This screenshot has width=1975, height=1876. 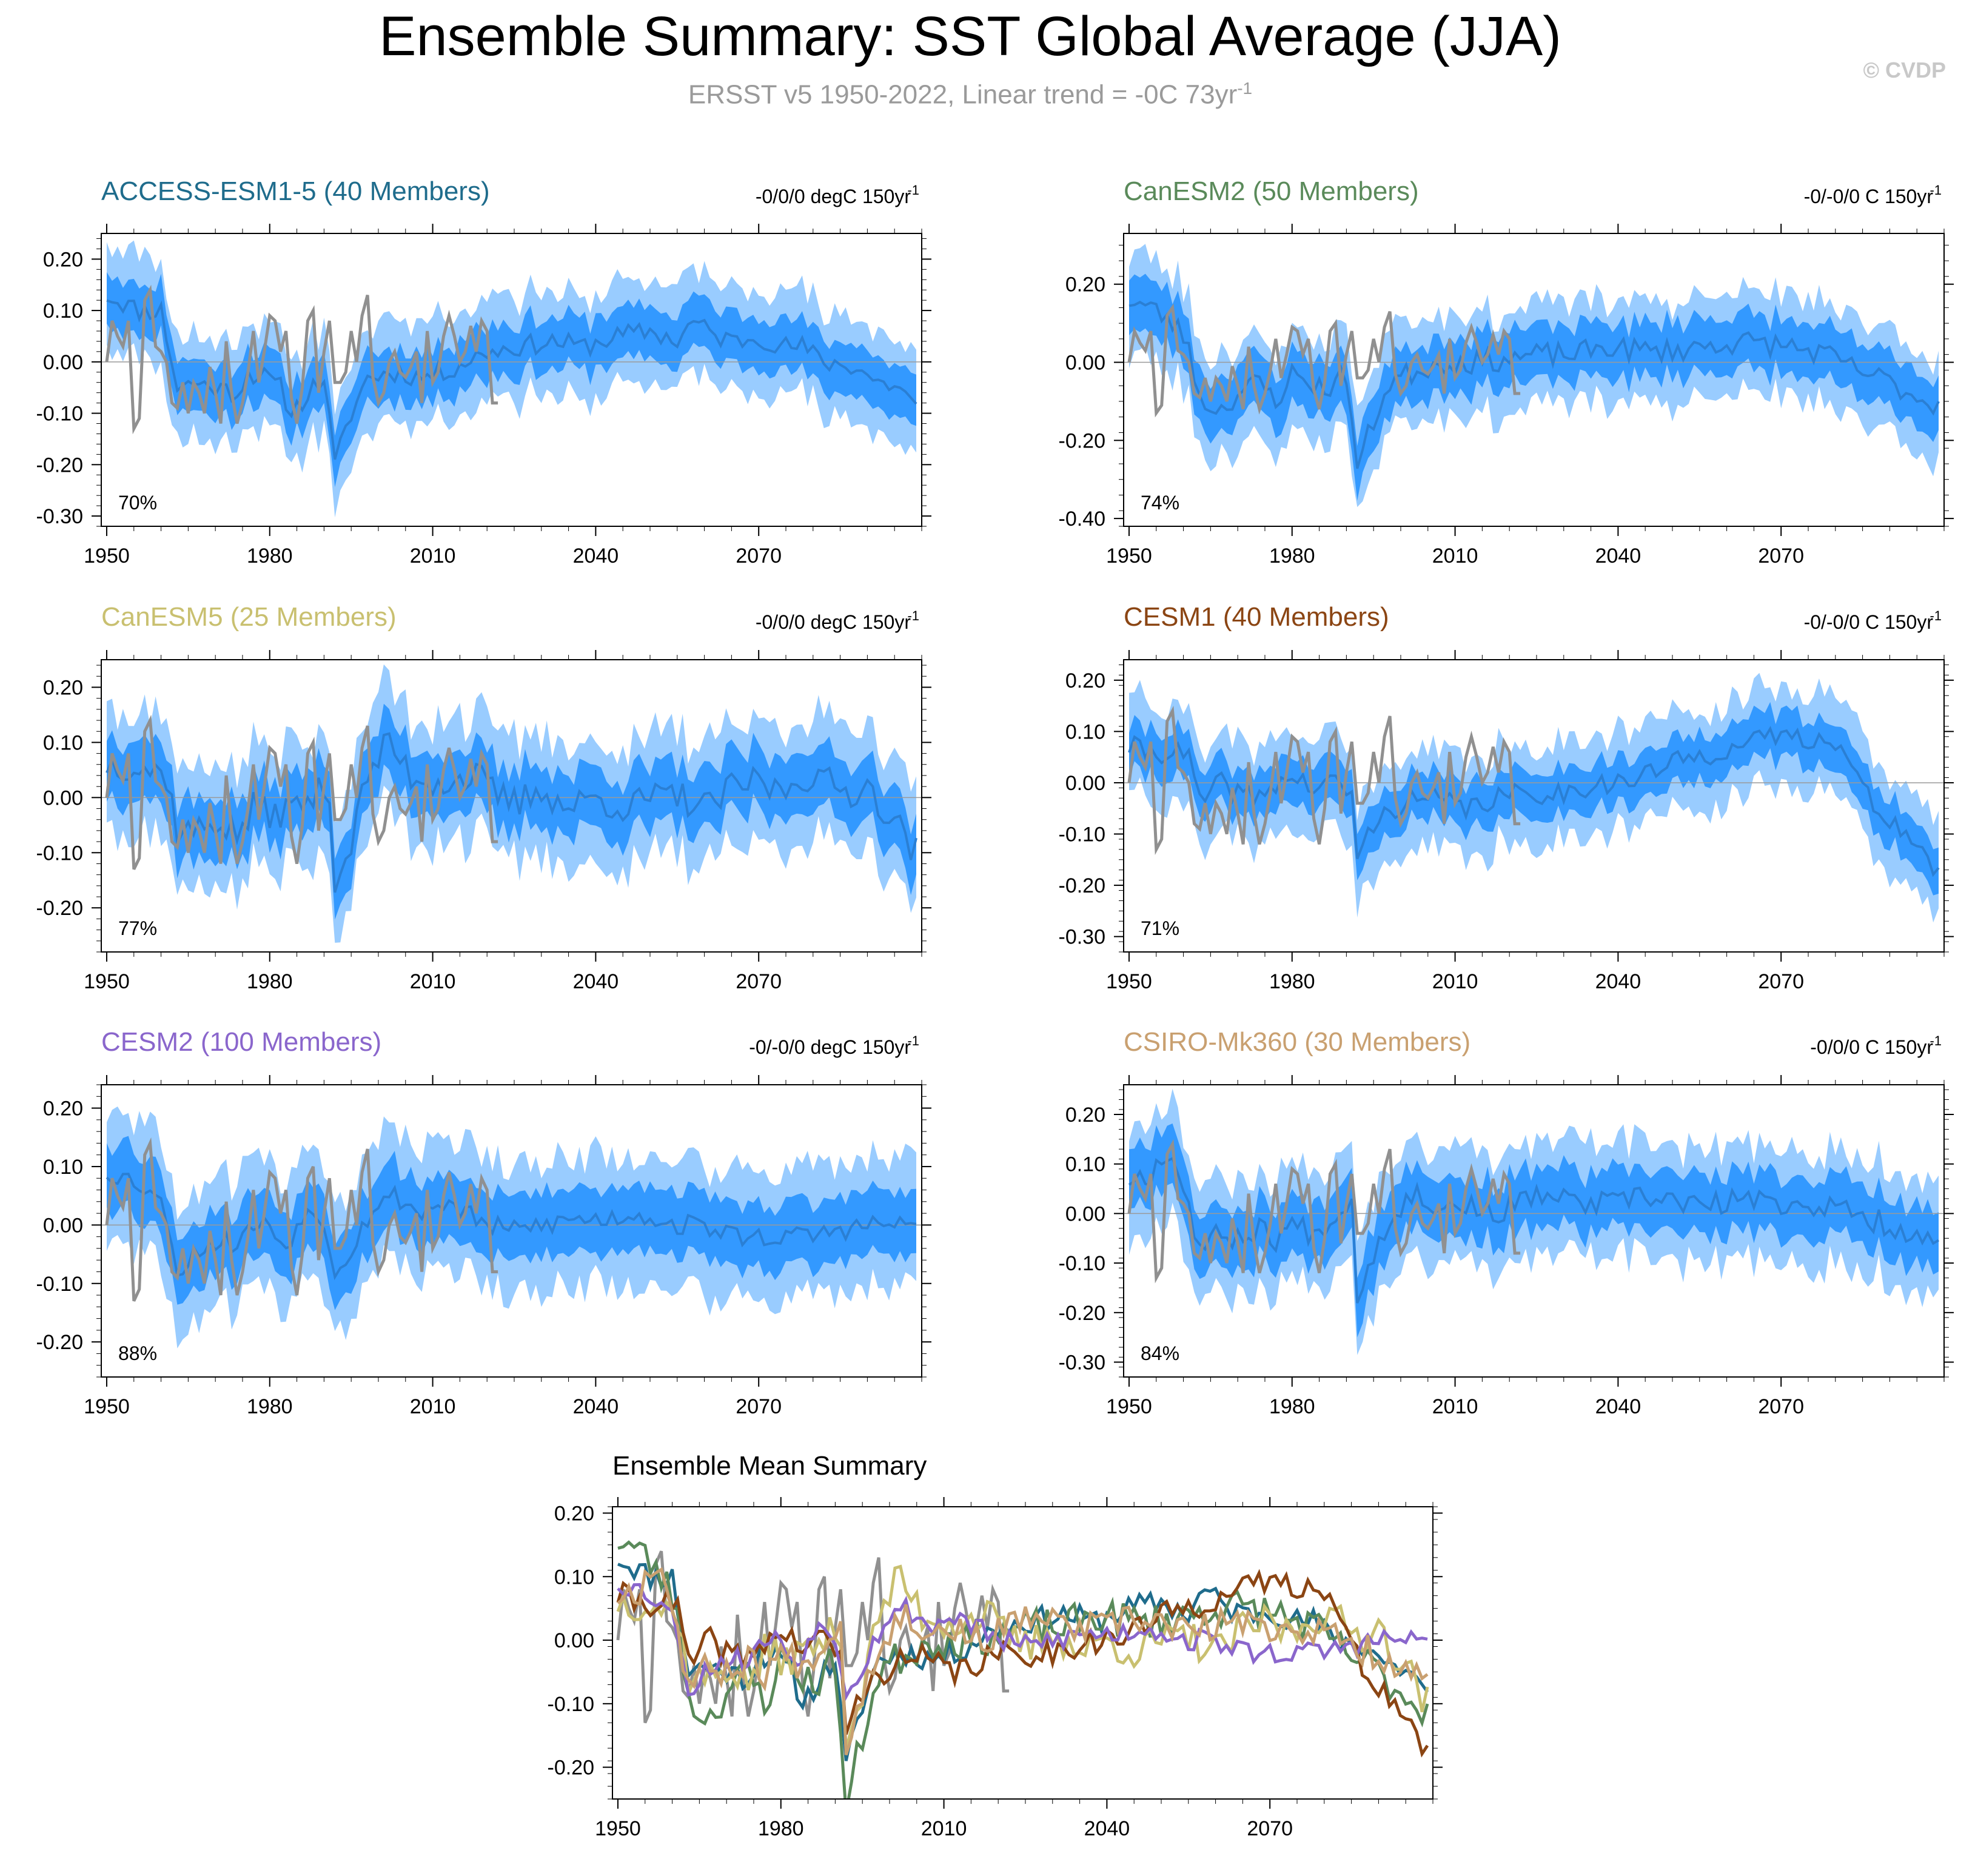 What do you see at coordinates (1904, 70) in the screenshot?
I see `copyright-watermark: © CVDP` at bounding box center [1904, 70].